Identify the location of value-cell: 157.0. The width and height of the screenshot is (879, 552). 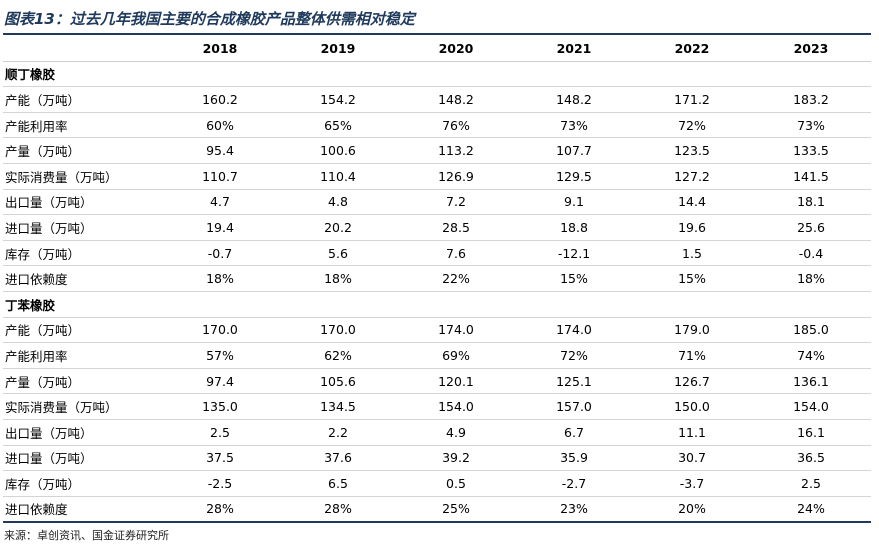
(574, 406).